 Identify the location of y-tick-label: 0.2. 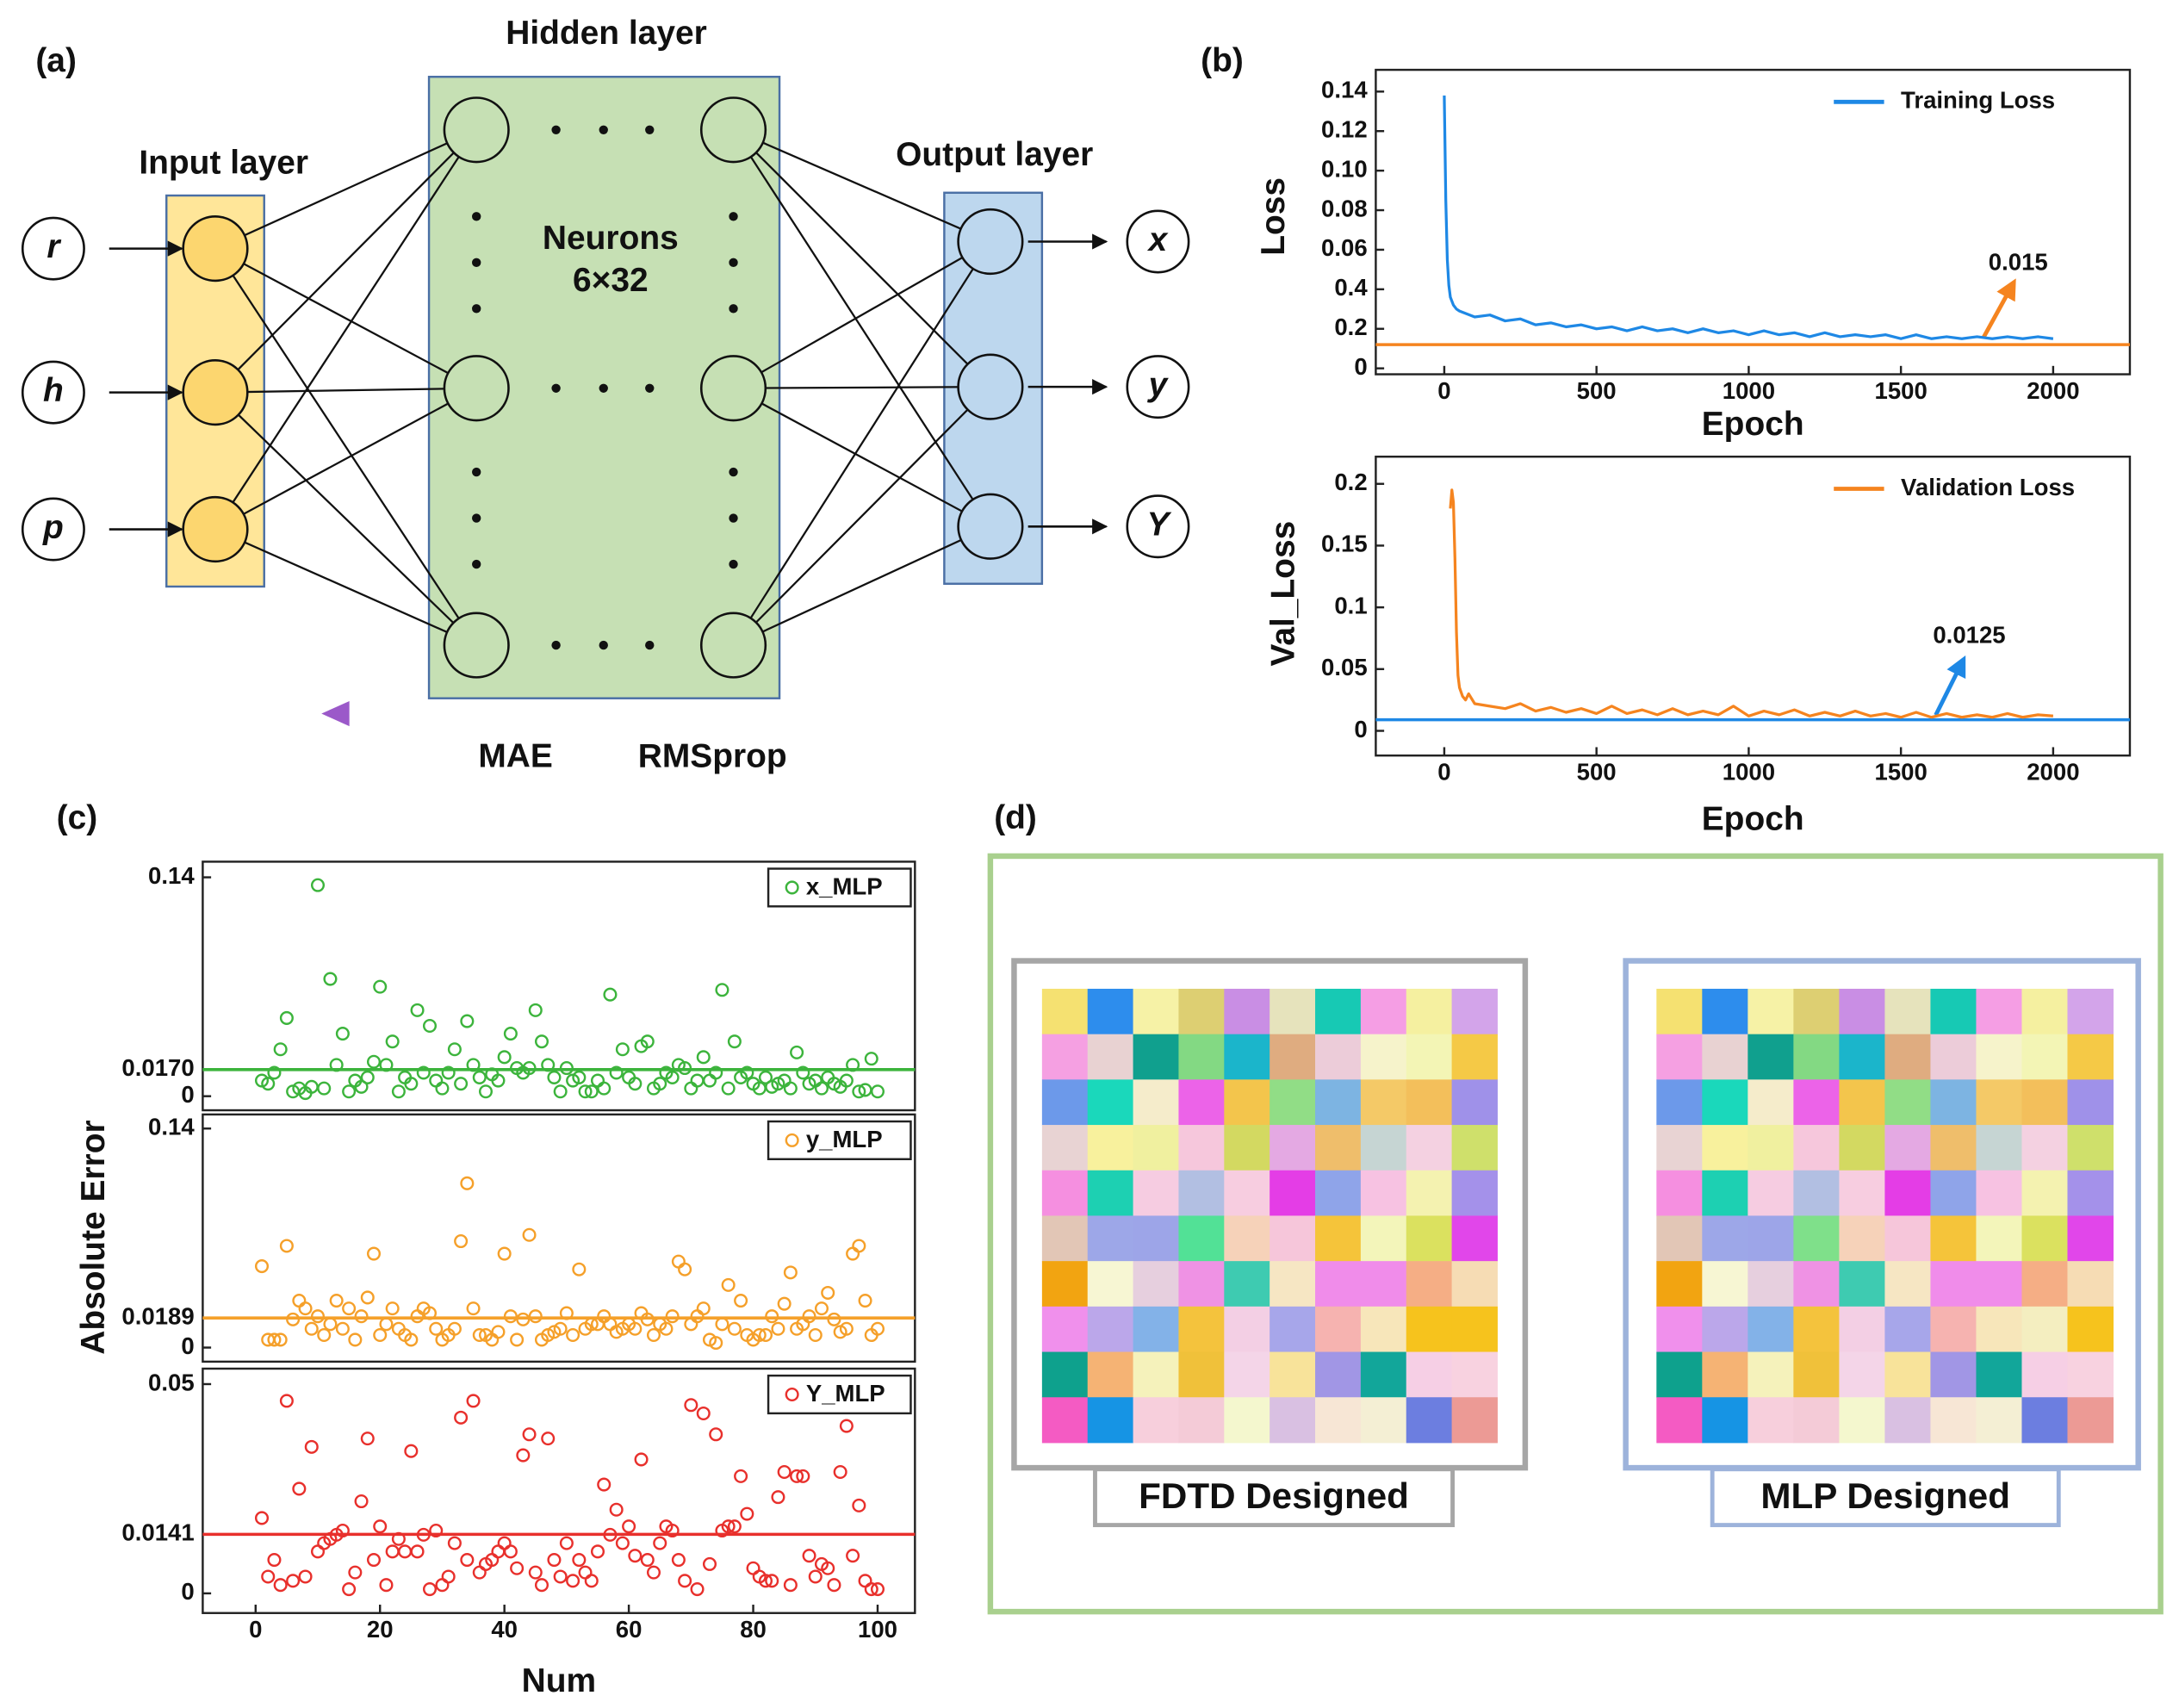
(1350, 482).